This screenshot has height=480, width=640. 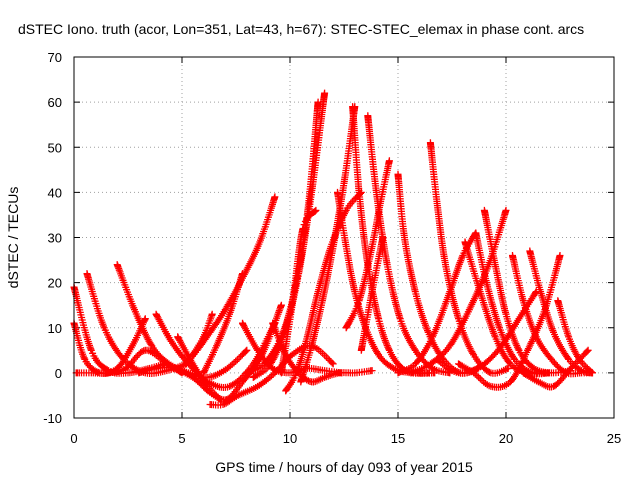 I want to click on y-tick-label: 20, so click(x=55, y=283).